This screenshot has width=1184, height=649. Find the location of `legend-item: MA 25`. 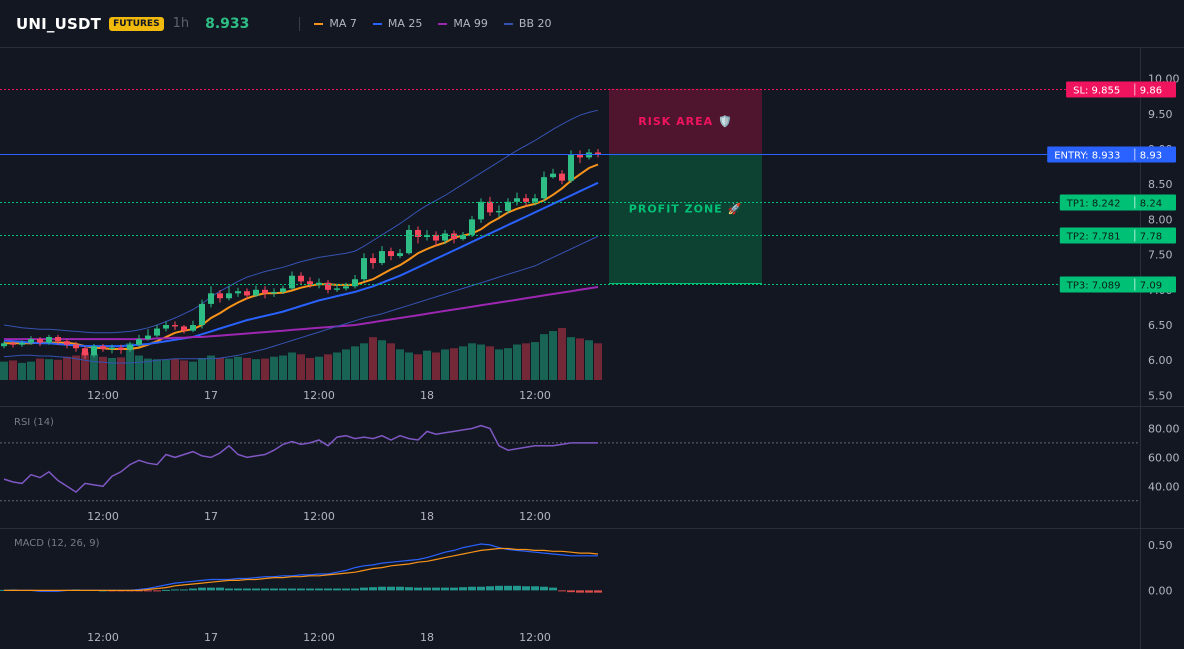

legend-item: MA 25 is located at coordinates (397, 23).